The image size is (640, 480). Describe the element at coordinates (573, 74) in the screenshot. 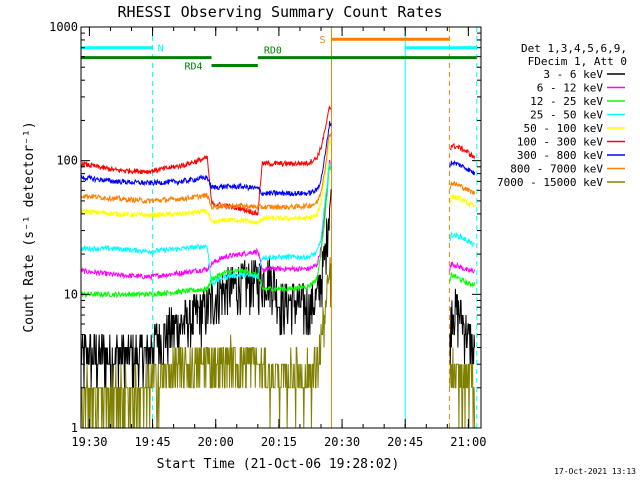

I see `legend-entry-label: 3 - 6 keV` at that location.